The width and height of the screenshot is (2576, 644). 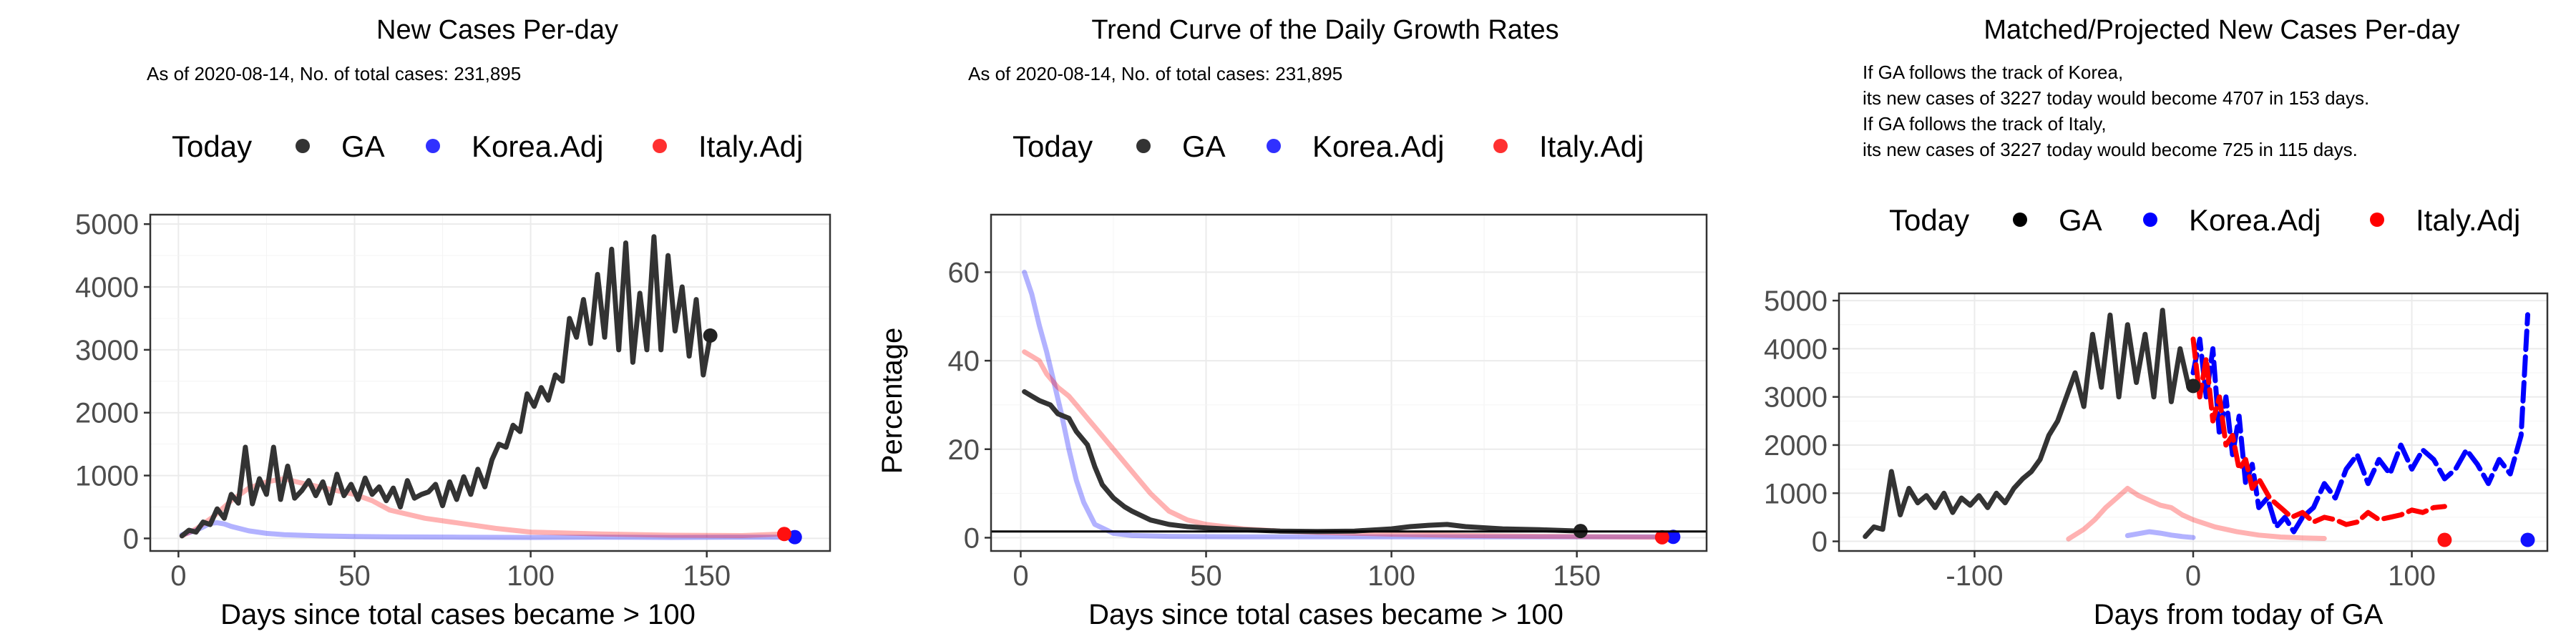 I want to click on y-tick-label: 20, so click(x=964, y=450).